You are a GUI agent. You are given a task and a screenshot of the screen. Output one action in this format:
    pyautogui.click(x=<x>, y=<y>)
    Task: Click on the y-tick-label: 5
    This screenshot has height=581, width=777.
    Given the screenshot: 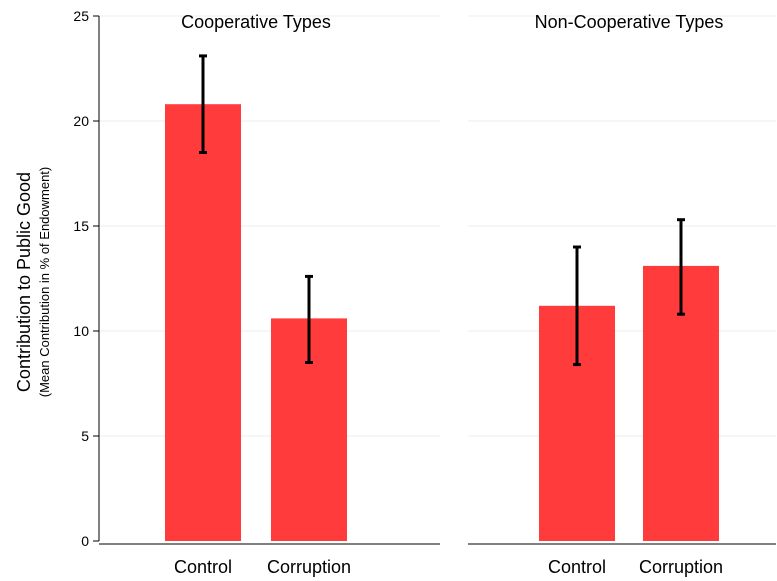 What is the action you would take?
    pyautogui.click(x=85, y=436)
    